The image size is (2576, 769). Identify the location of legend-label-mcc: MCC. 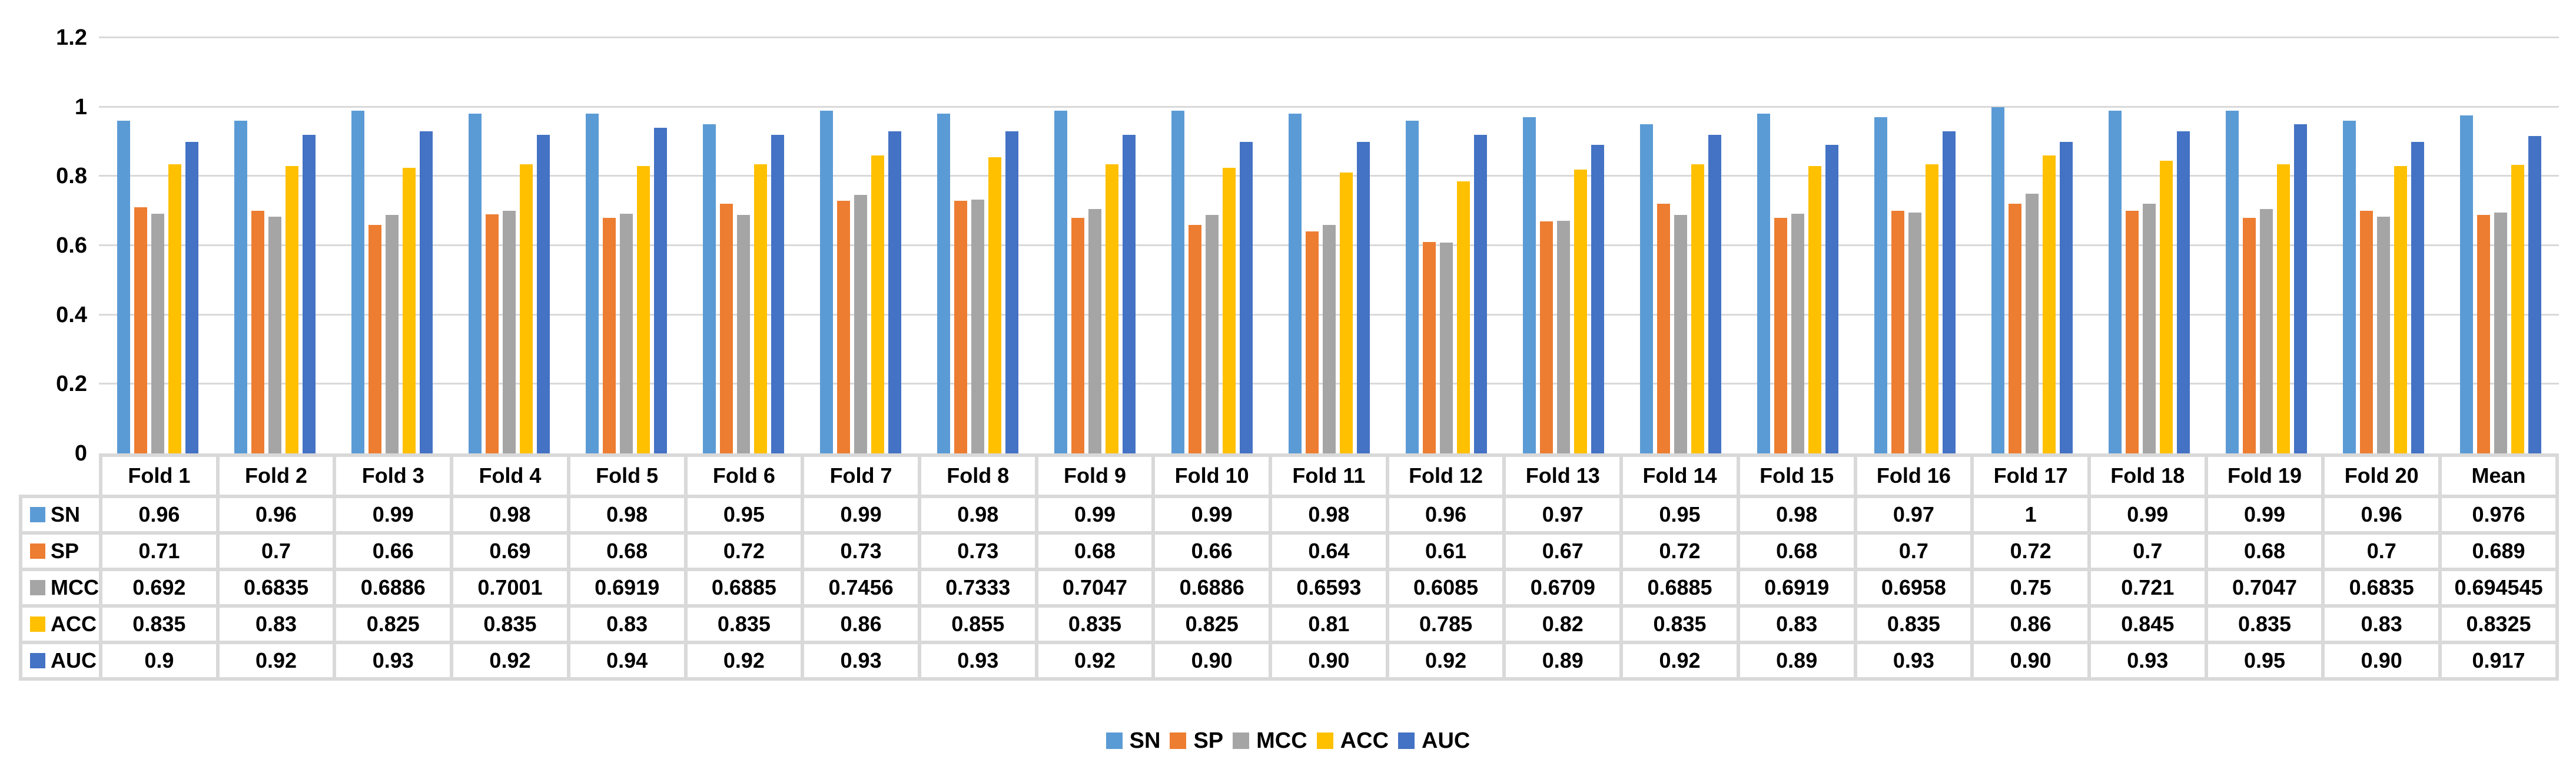
(1281, 740).